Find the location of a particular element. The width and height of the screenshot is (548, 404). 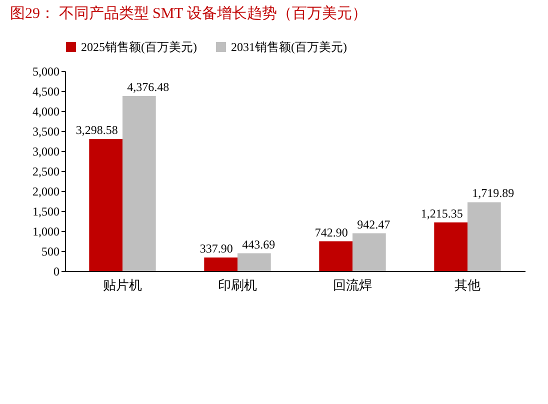

y-tick-label: 2,500 is located at coordinates (46, 171).